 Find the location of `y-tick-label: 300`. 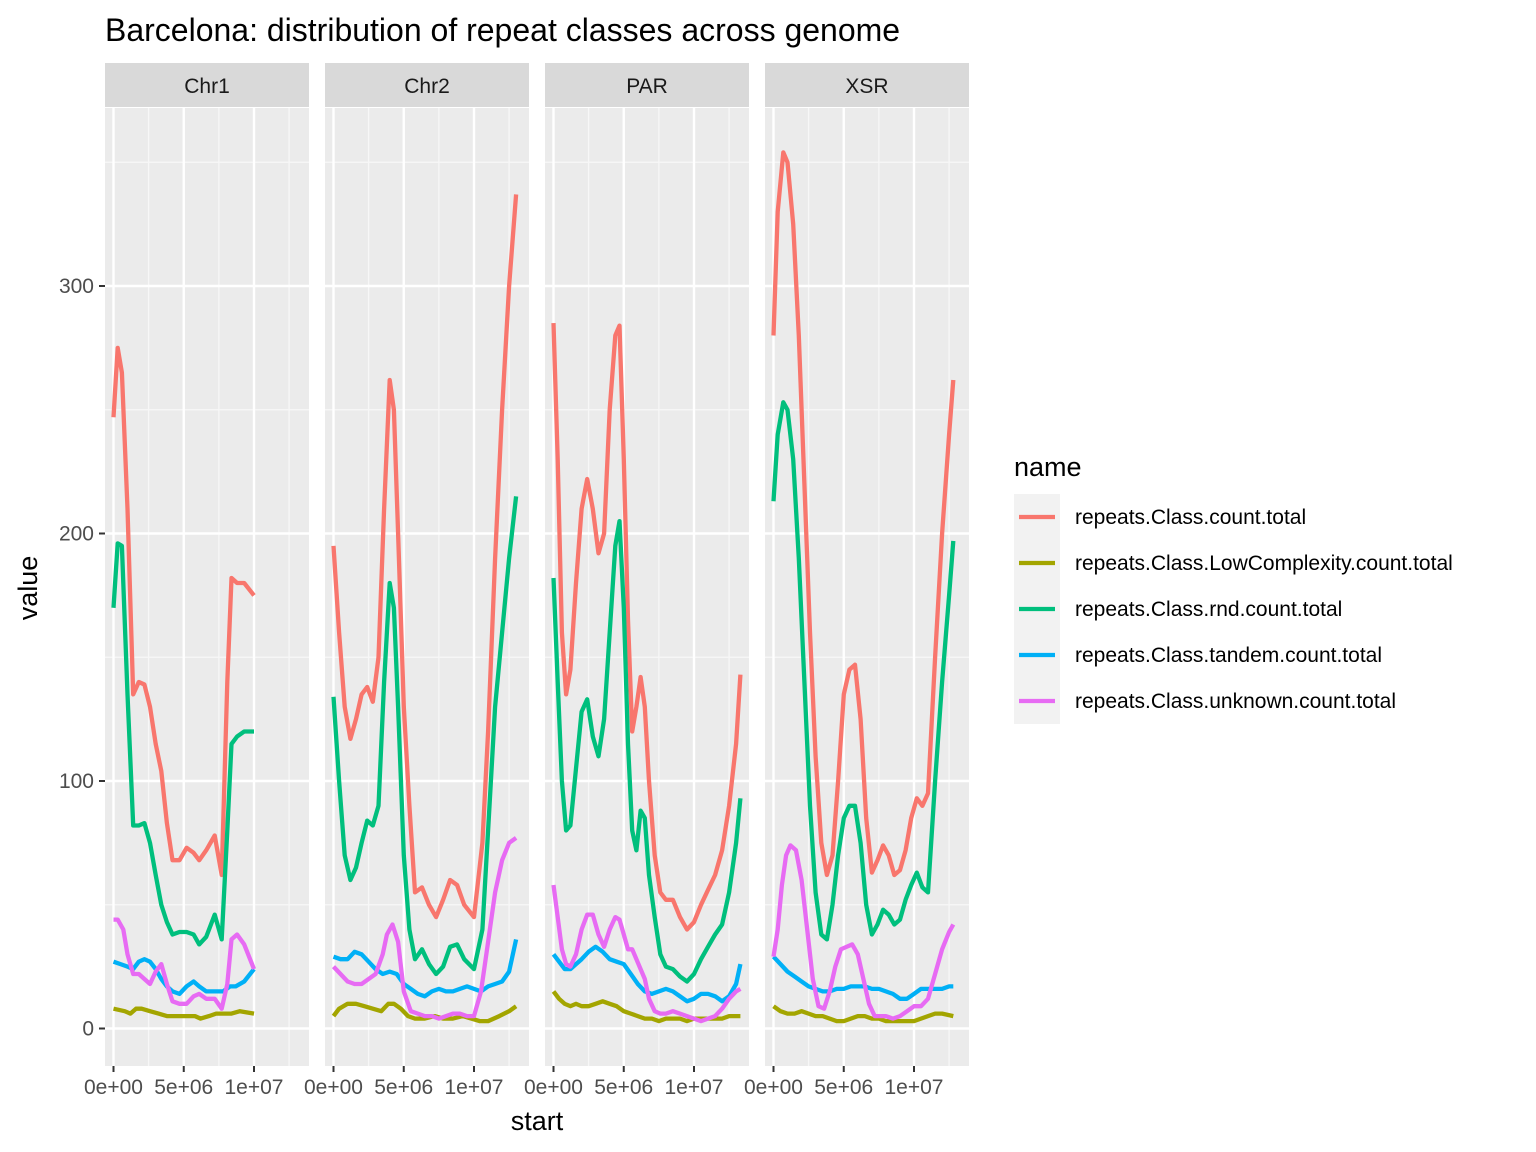

y-tick-label: 300 is located at coordinates (76, 286).